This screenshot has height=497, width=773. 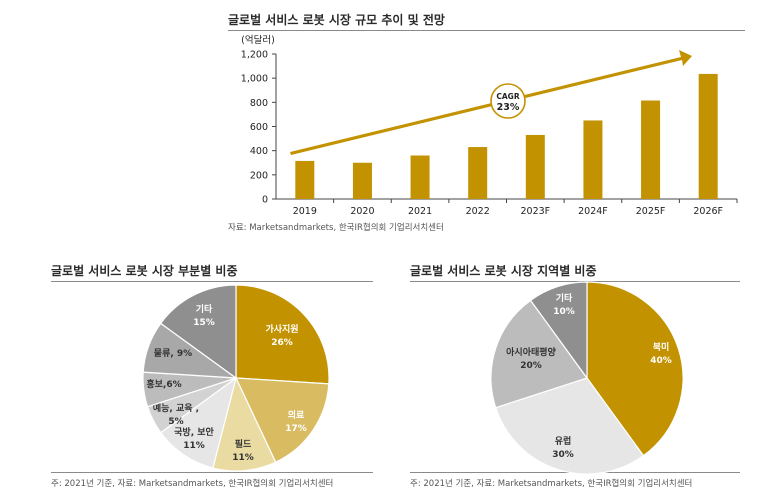 I want to click on region-pie-slice-label-1: 유럽, so click(x=563, y=441).